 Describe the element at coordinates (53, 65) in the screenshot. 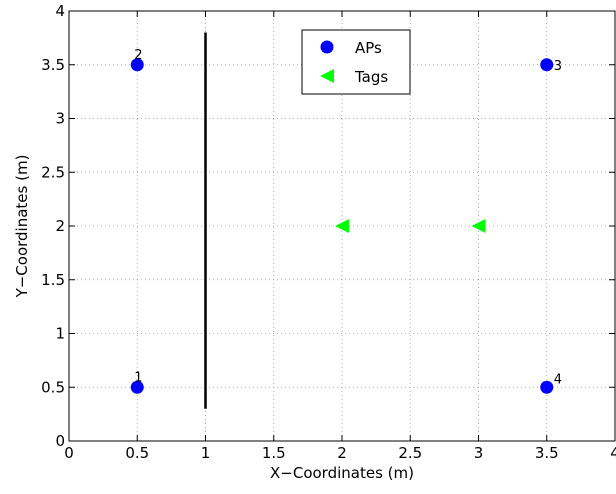

I see `y-tick-label: 3.5` at that location.